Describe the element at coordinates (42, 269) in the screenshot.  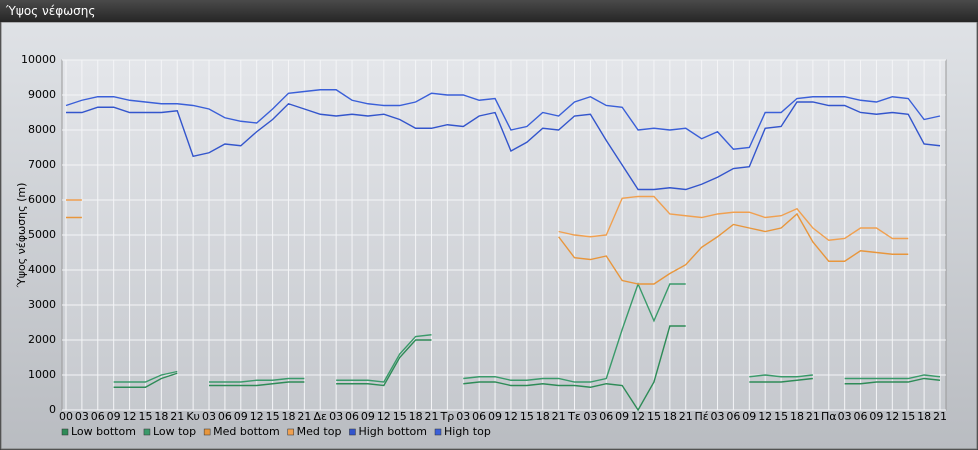
I see `y-tick-label: 4000` at that location.